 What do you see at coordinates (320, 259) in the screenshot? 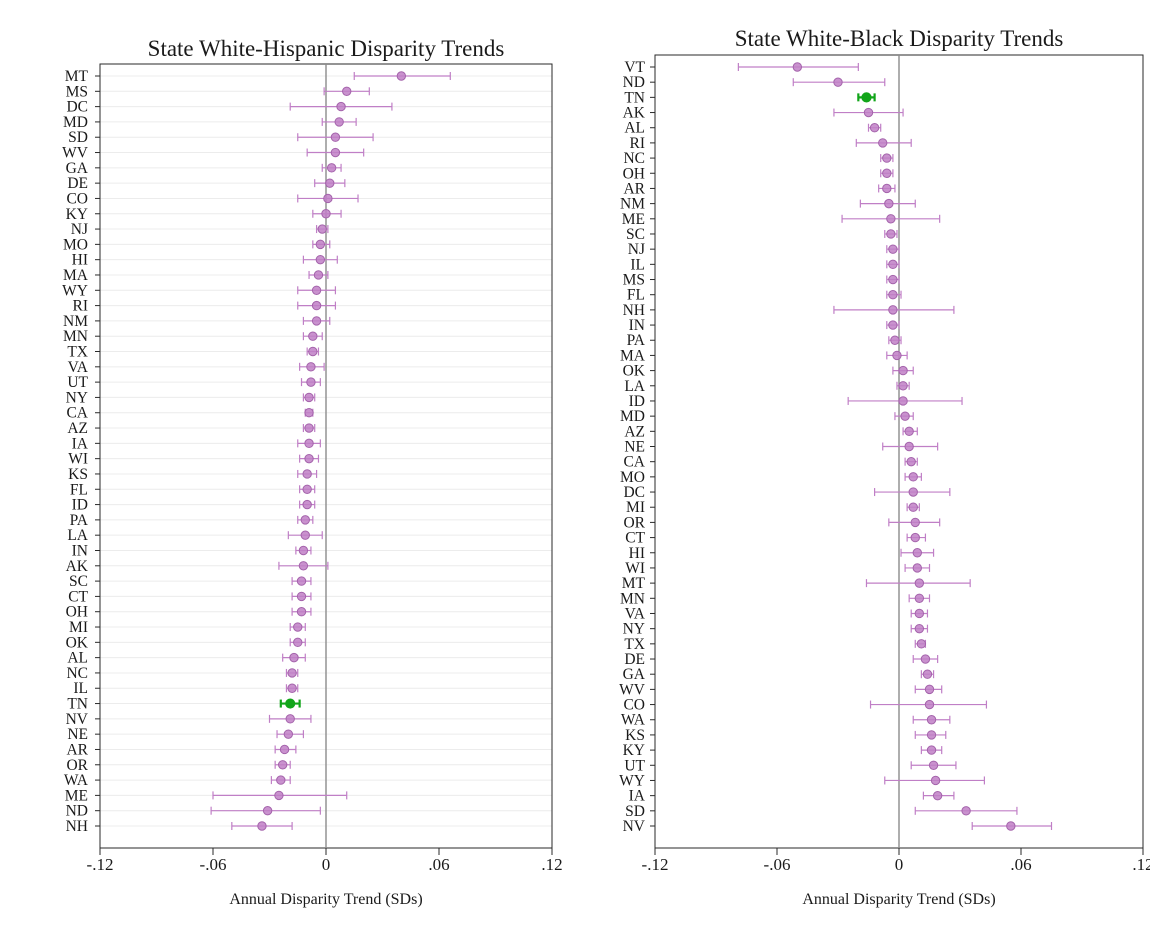
I see `point-hi` at bounding box center [320, 259].